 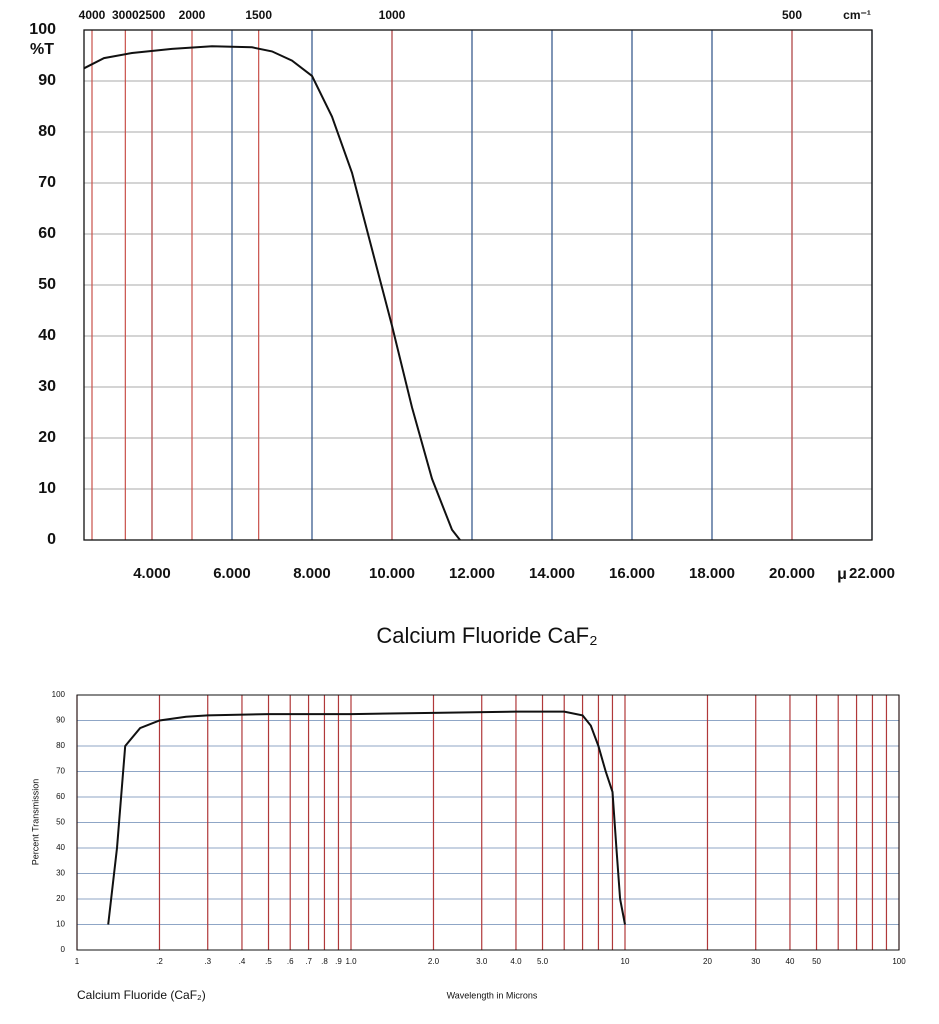 I want to click on x-tick-label: 4.000, so click(x=152, y=573).